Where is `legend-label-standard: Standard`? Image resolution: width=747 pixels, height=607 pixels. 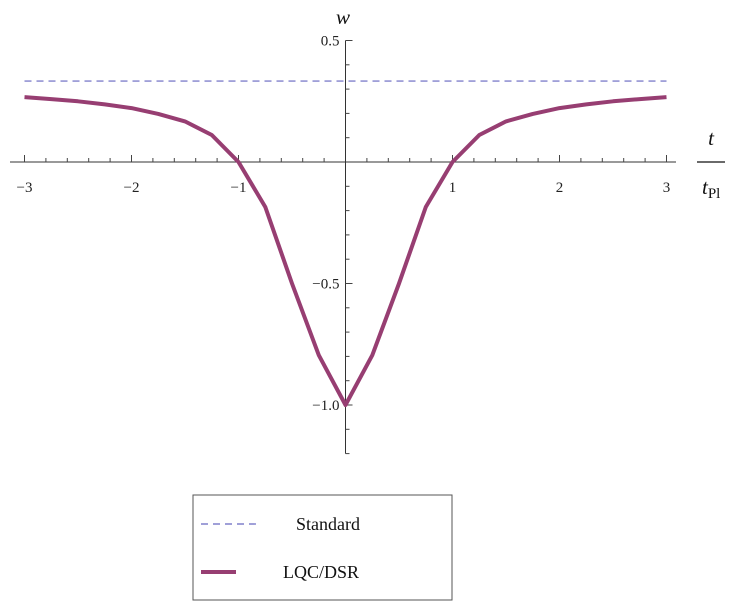
legend-label-standard: Standard is located at coordinates (328, 524).